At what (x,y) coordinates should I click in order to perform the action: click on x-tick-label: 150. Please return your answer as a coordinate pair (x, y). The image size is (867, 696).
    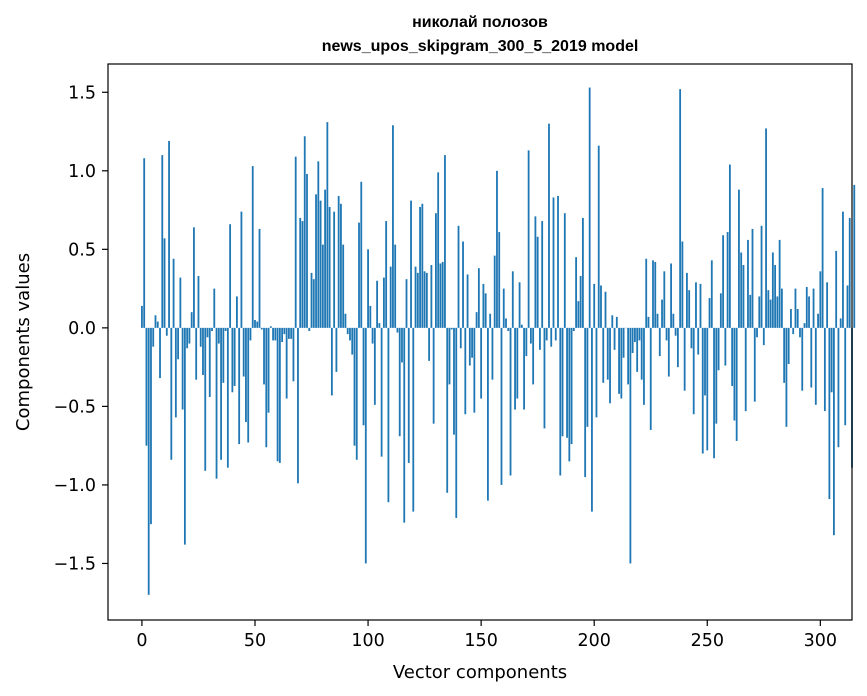
    Looking at the image, I should click on (480, 641).